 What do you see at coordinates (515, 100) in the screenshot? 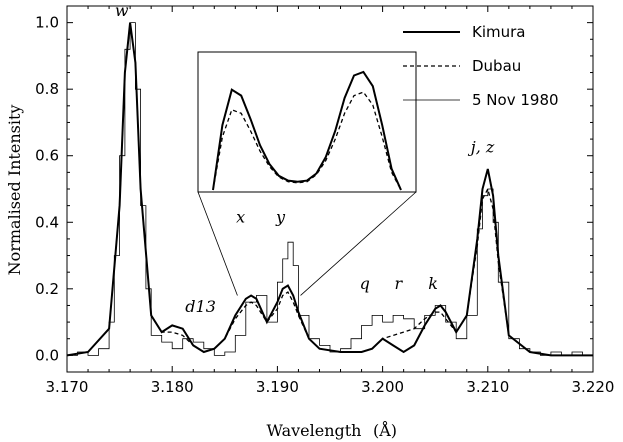
I see `legend-label: 5 Nov 1980` at bounding box center [515, 100].